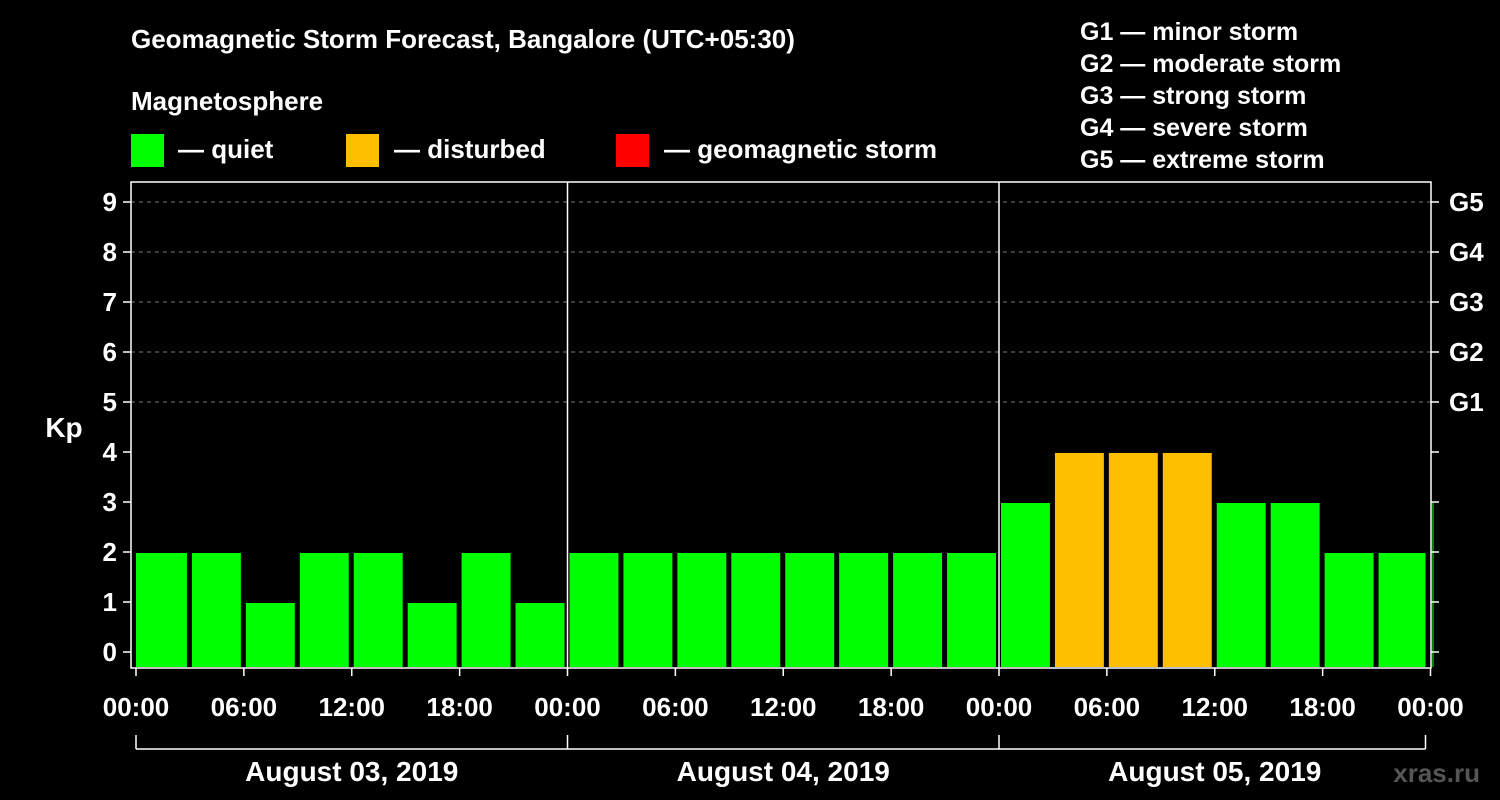 Image resolution: width=1500 pixels, height=800 pixels. I want to click on y-axis-title: Kp, so click(63, 427).